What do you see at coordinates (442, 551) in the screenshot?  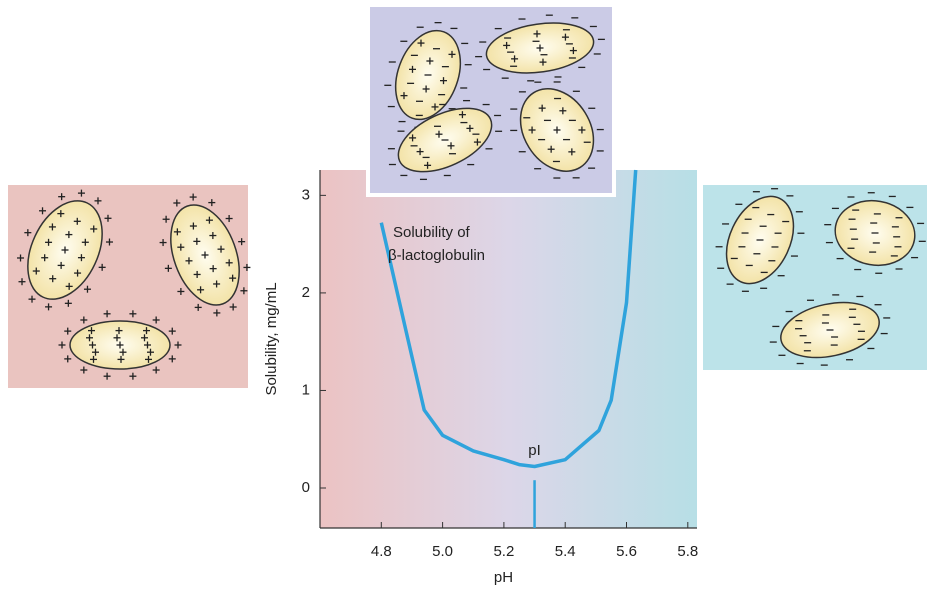 I see `x-tick-label: 5.0` at bounding box center [442, 551].